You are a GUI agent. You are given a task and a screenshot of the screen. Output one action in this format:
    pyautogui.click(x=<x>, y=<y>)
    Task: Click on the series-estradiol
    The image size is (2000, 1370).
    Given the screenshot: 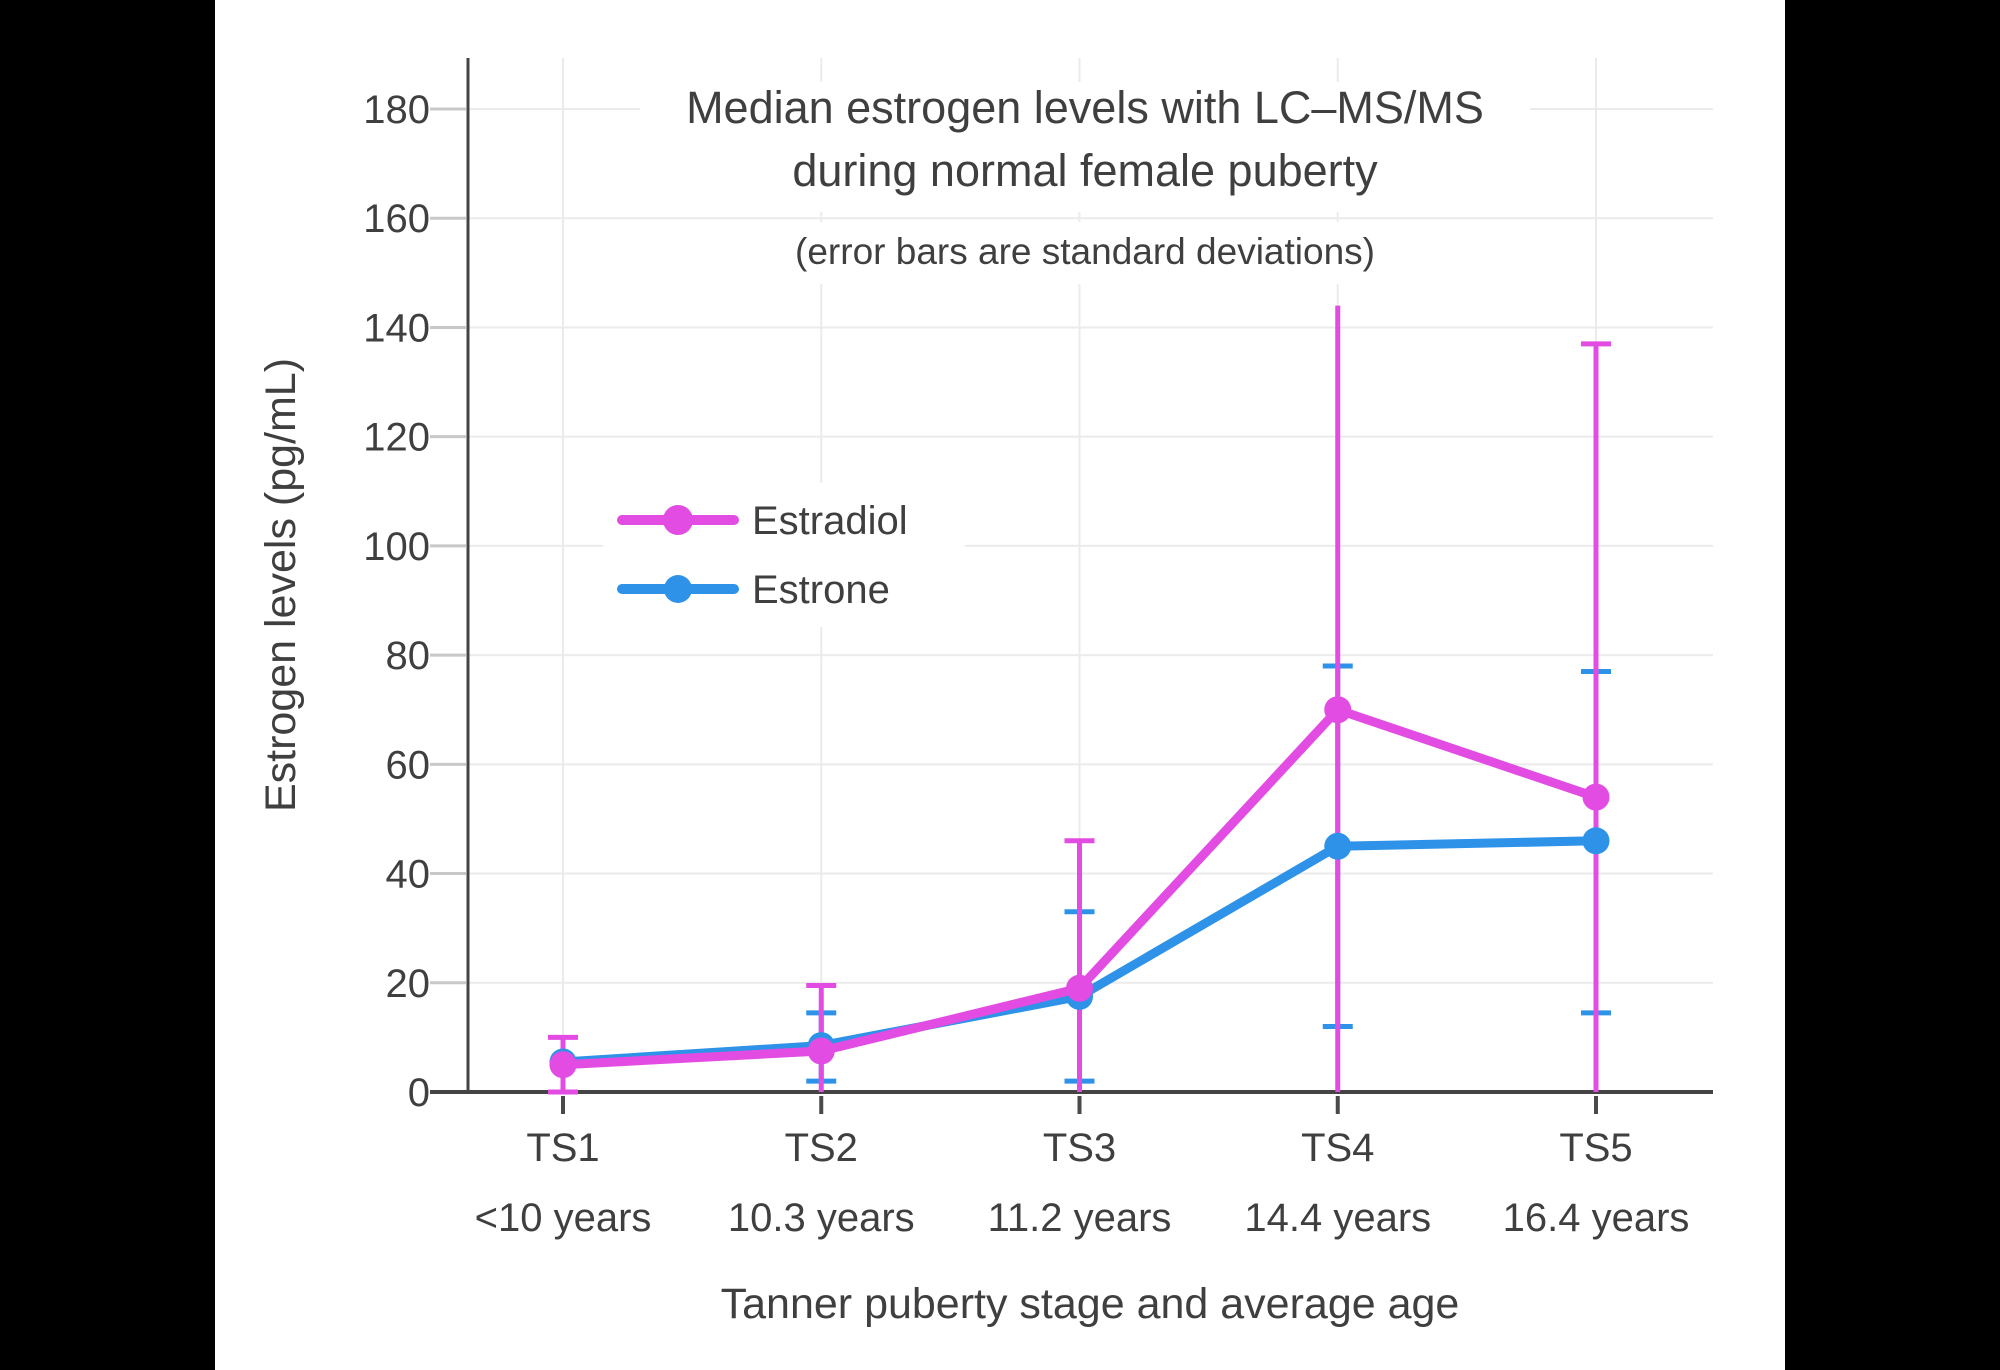 What is the action you would take?
    pyautogui.click(x=1079, y=887)
    